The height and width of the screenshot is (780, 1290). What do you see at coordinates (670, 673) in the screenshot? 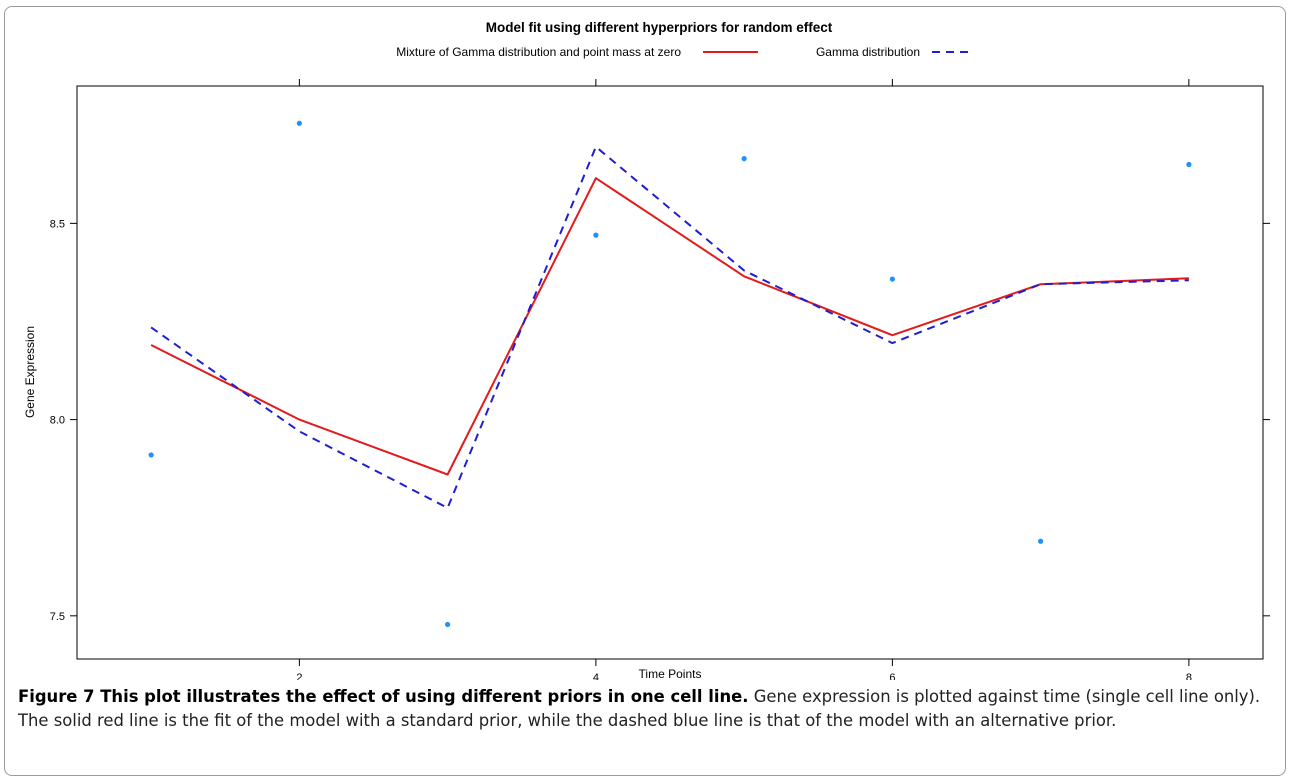
I see `x-axis-label: Time Points` at bounding box center [670, 673].